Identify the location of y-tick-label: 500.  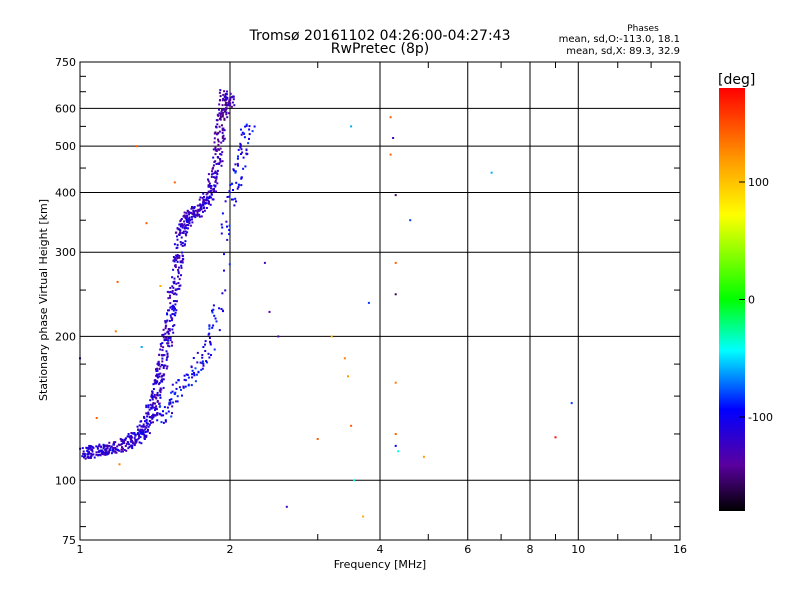
(65, 146).